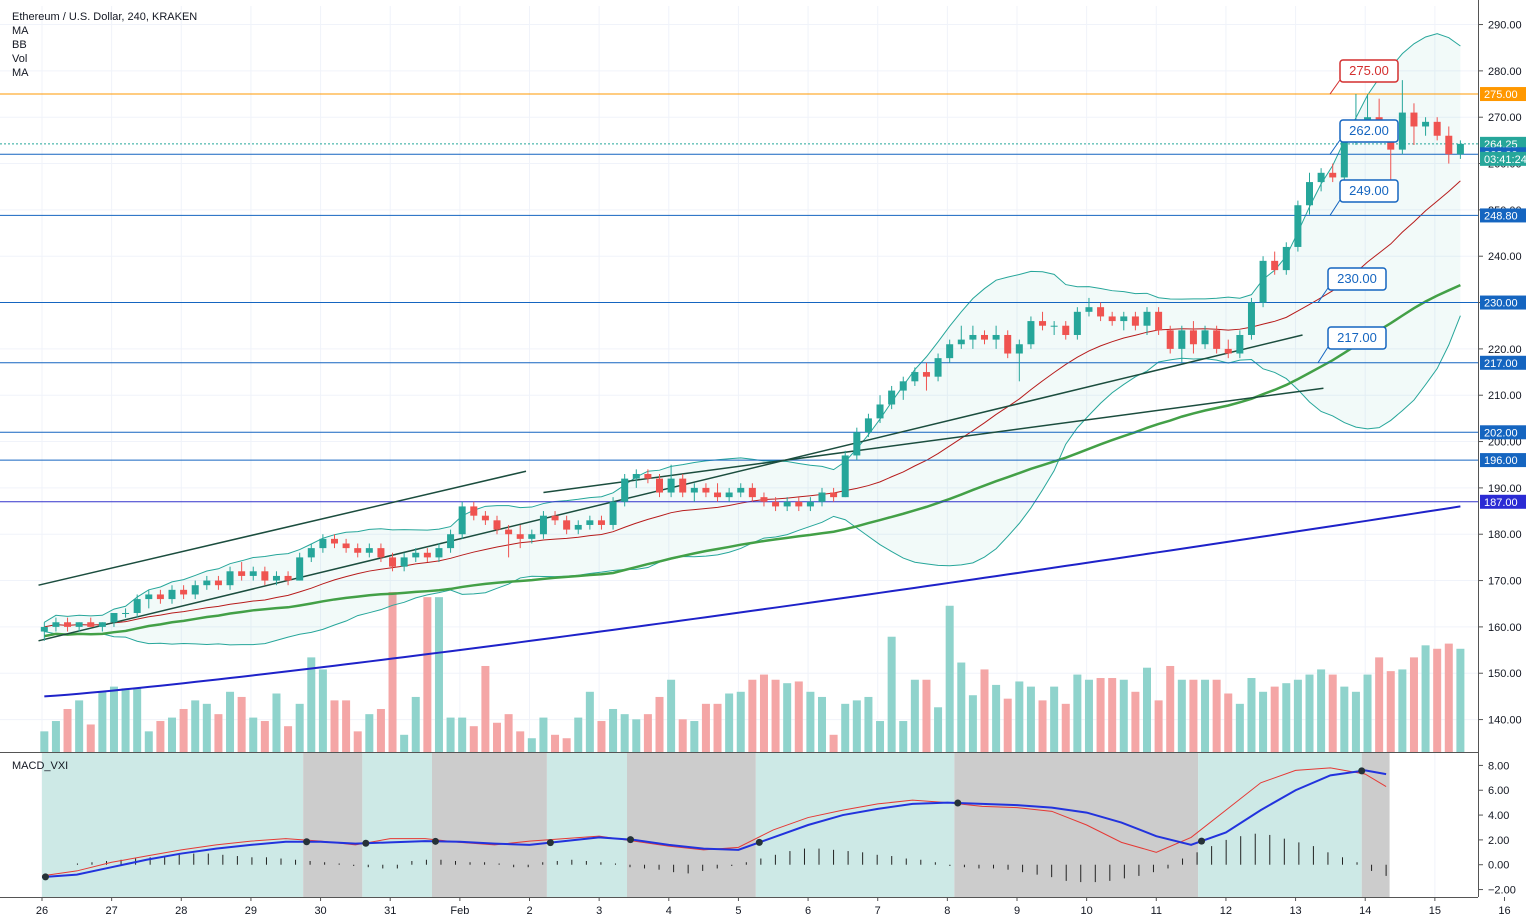 This screenshot has width=1536, height=924. What do you see at coordinates (1503, 432) in the screenshot?
I see `price-axis-label: 202.00` at bounding box center [1503, 432].